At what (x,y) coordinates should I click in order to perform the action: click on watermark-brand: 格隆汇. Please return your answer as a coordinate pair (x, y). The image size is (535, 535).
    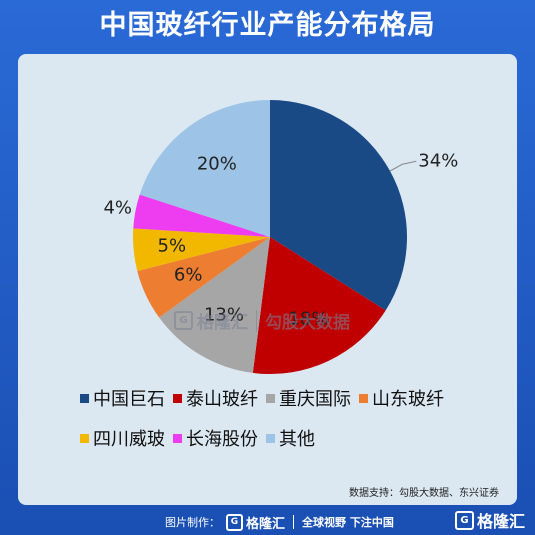
    Looking at the image, I should click on (222, 323).